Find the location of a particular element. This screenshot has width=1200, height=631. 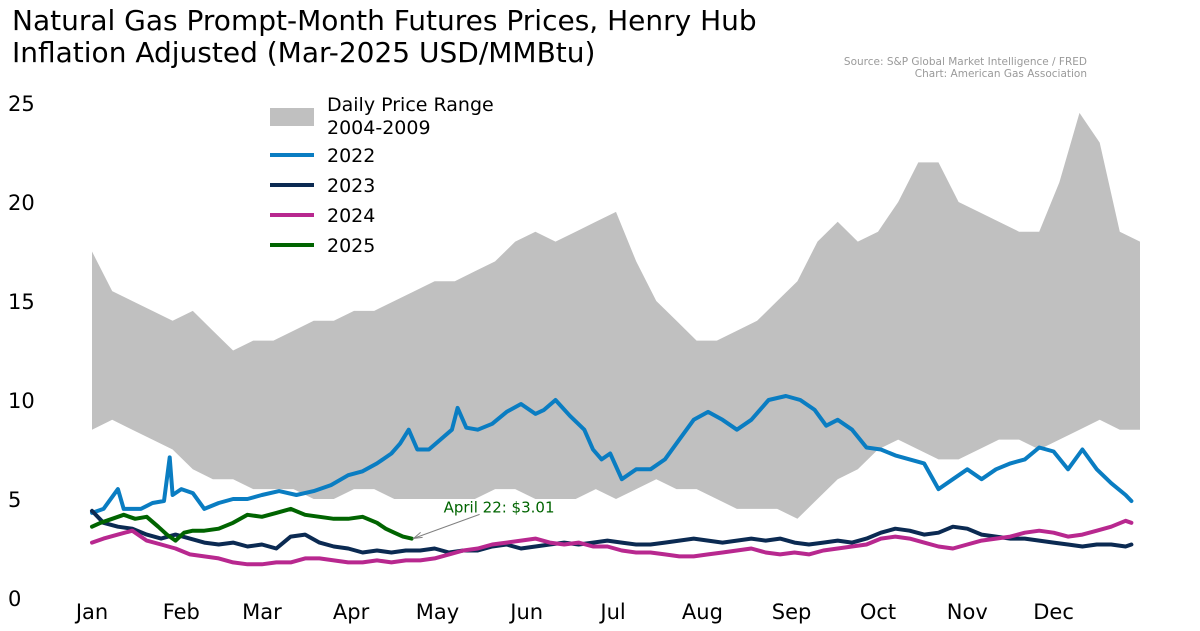

x-tick-label-sep: Sep is located at coordinates (792, 612).